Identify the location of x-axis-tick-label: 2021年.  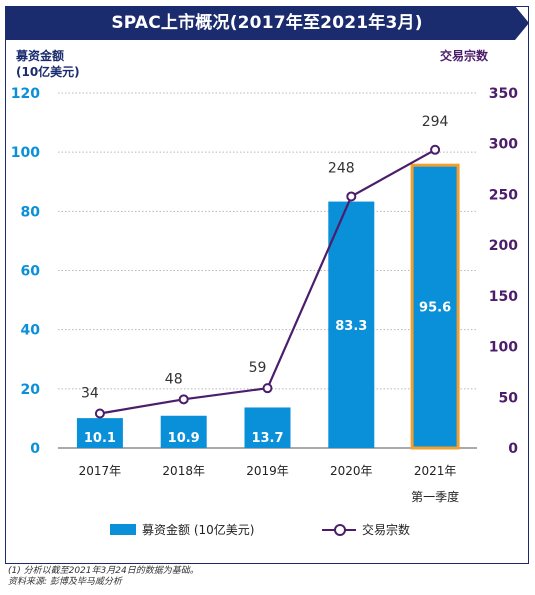
(435, 471).